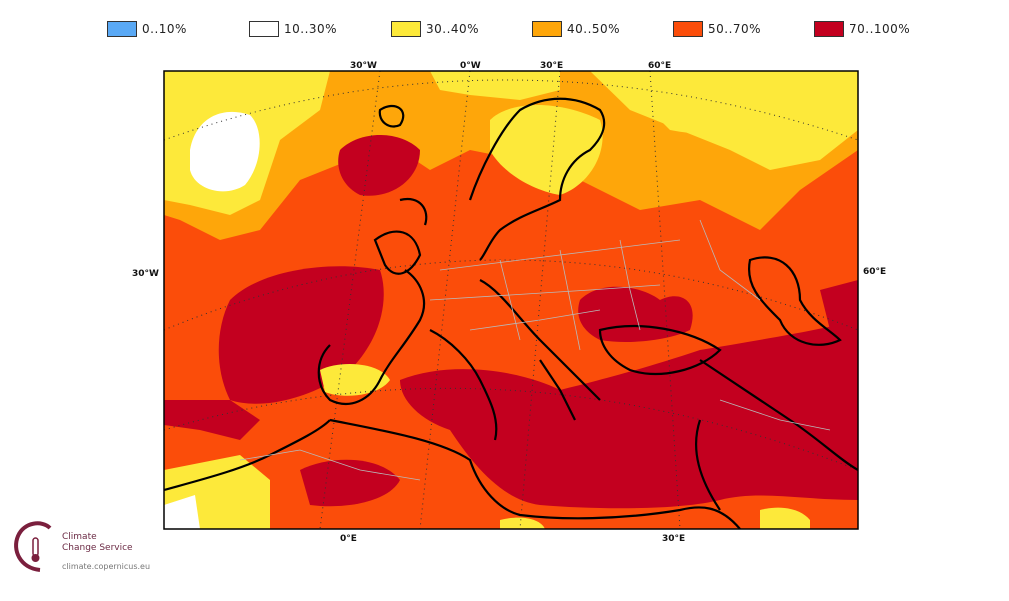  I want to click on coord-top-60e: 60°E, so click(659, 66).